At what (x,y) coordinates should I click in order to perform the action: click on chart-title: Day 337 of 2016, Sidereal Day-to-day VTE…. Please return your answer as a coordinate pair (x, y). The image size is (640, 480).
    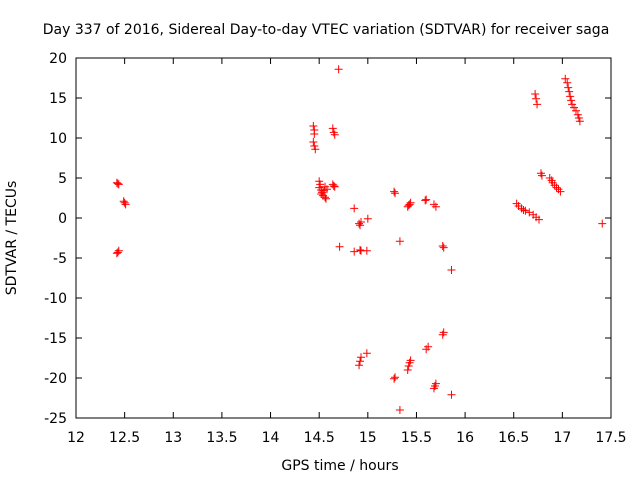
    Looking at the image, I should click on (326, 30).